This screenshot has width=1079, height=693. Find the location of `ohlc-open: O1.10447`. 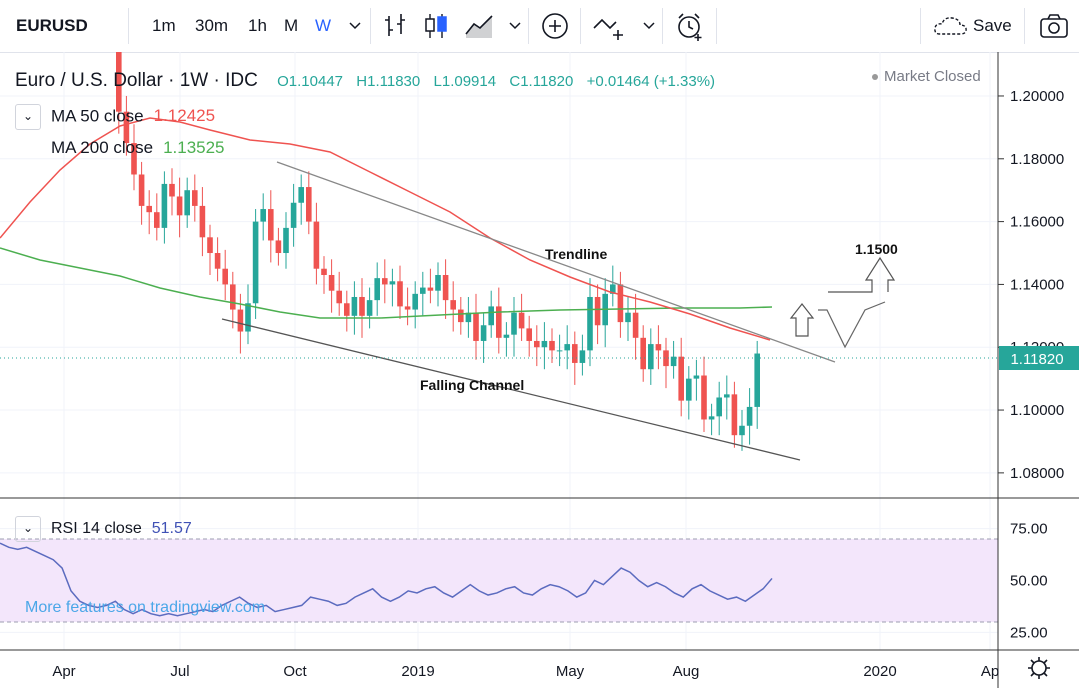

ohlc-open: O1.10447 is located at coordinates (310, 81).